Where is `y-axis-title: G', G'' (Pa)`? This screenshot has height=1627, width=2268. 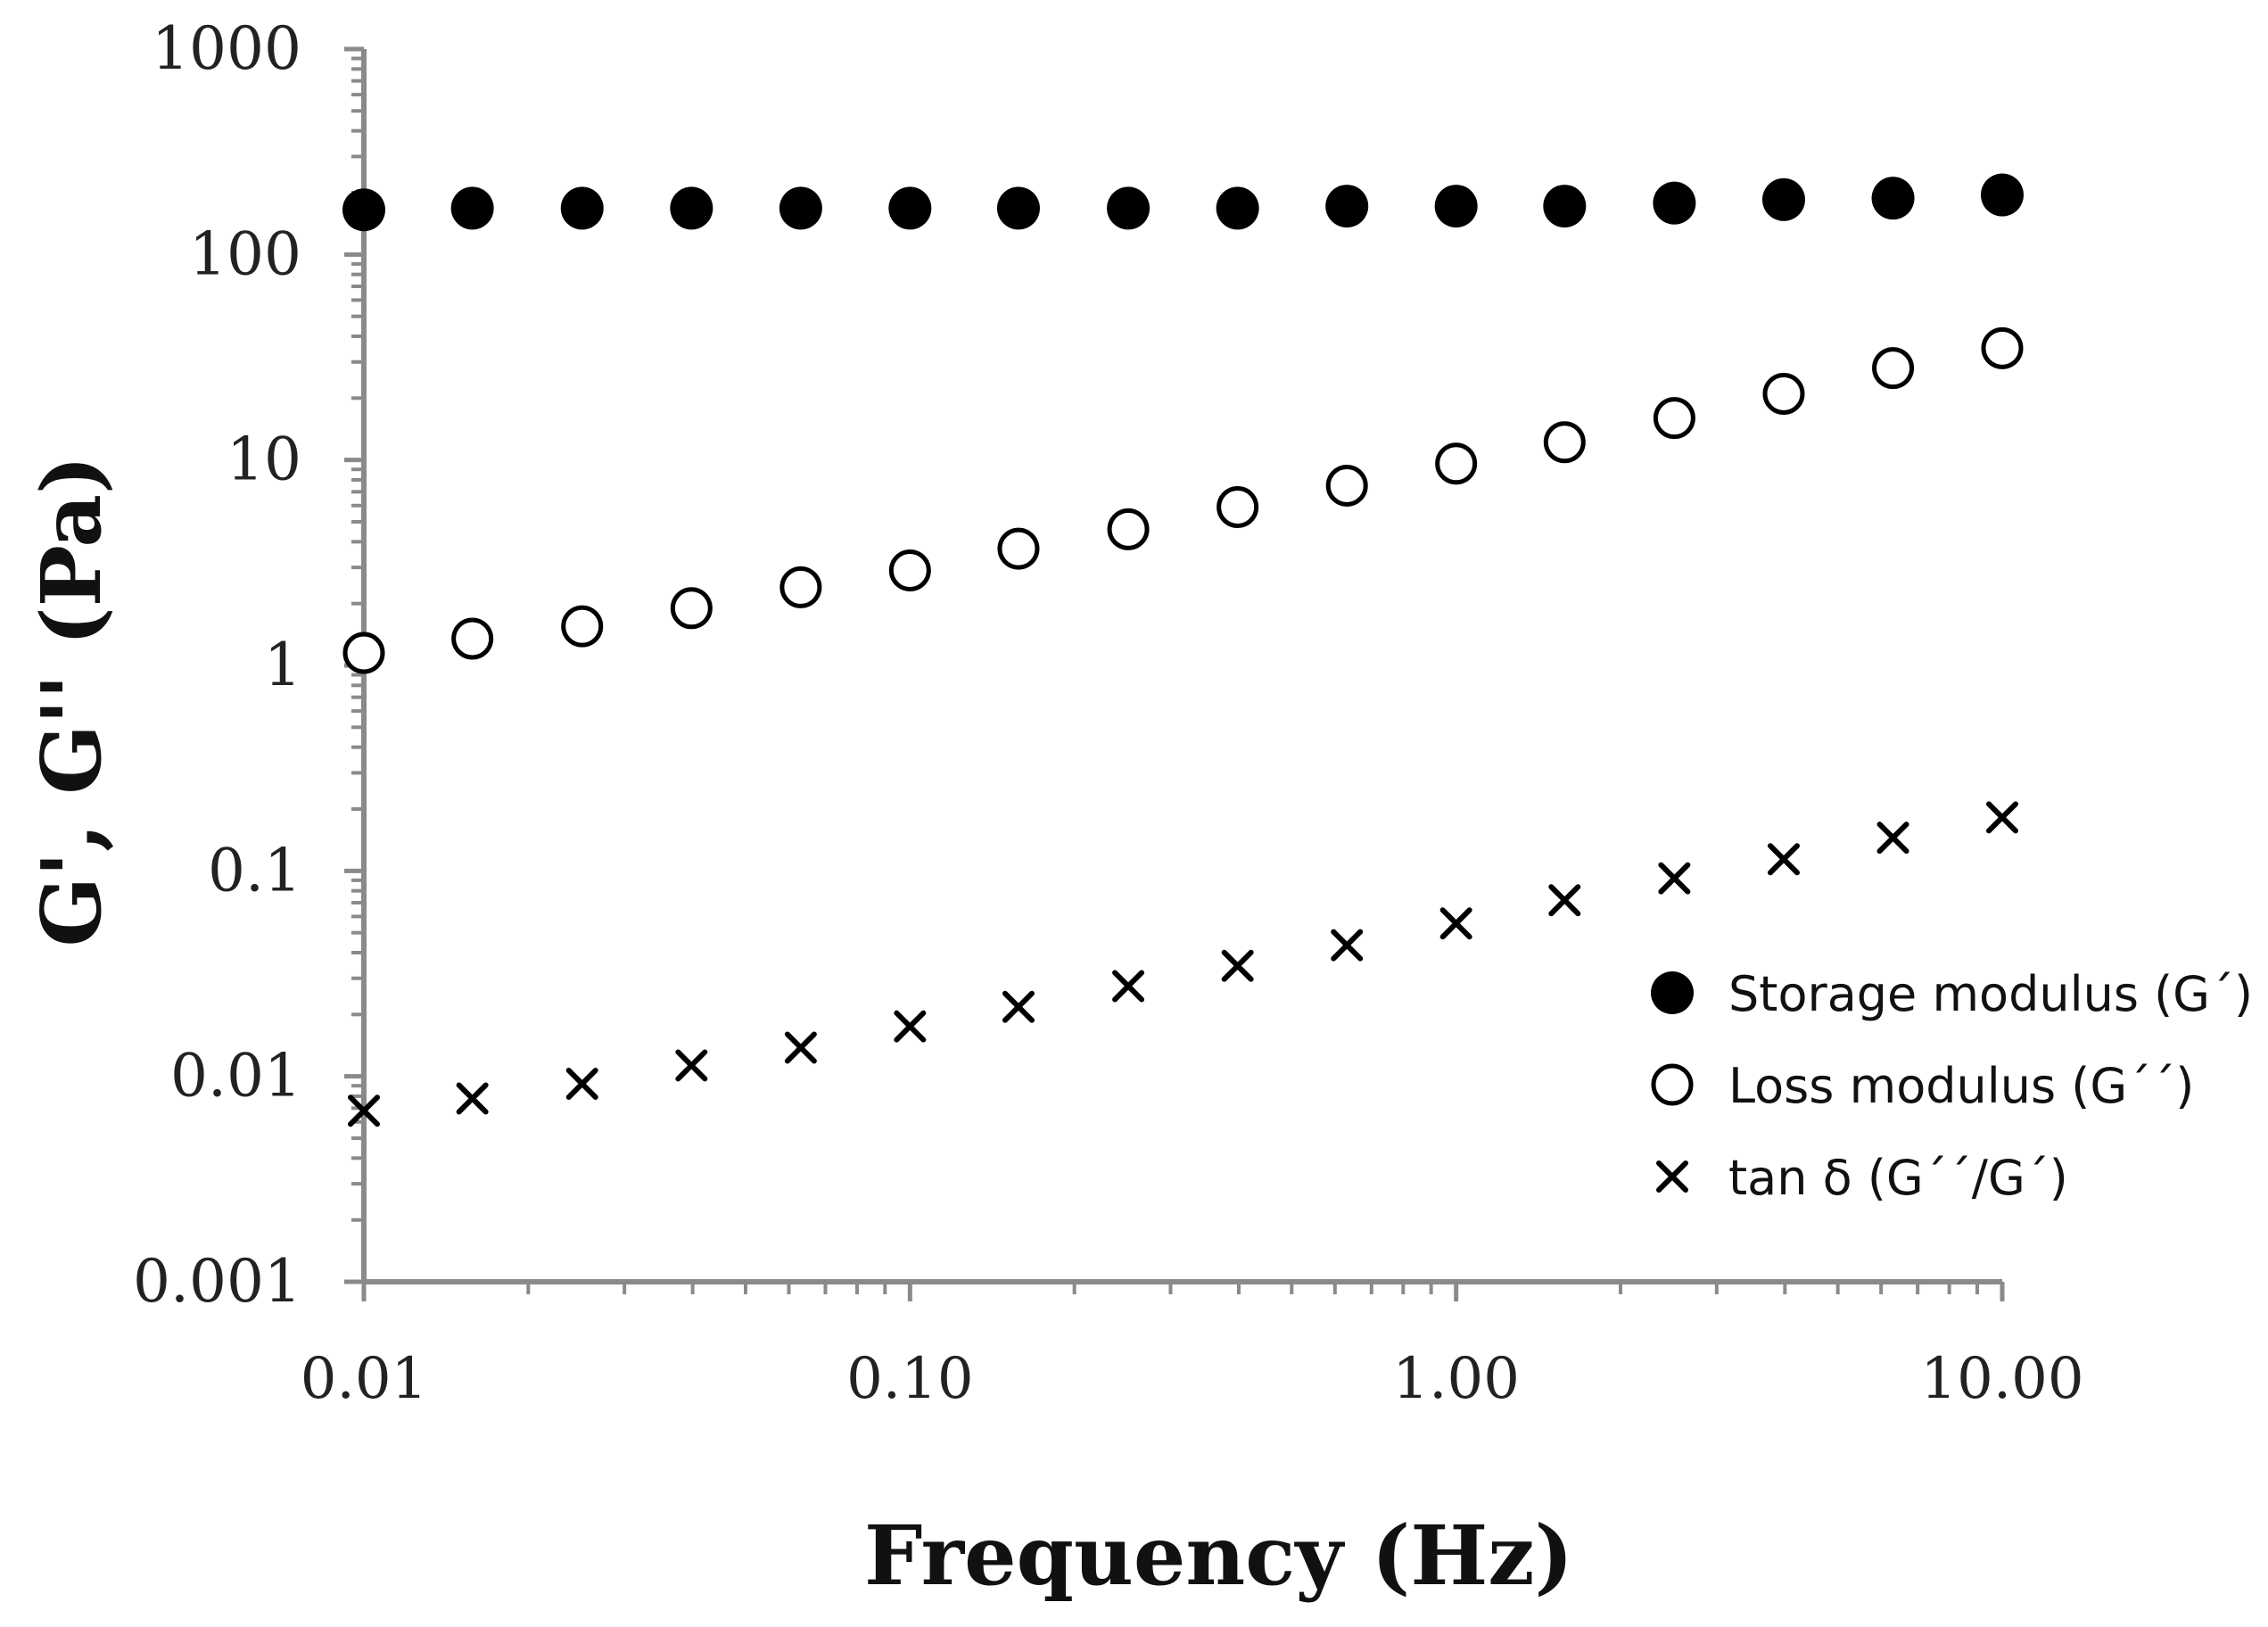
y-axis-title: G', G'' (Pa) is located at coordinates (71, 700).